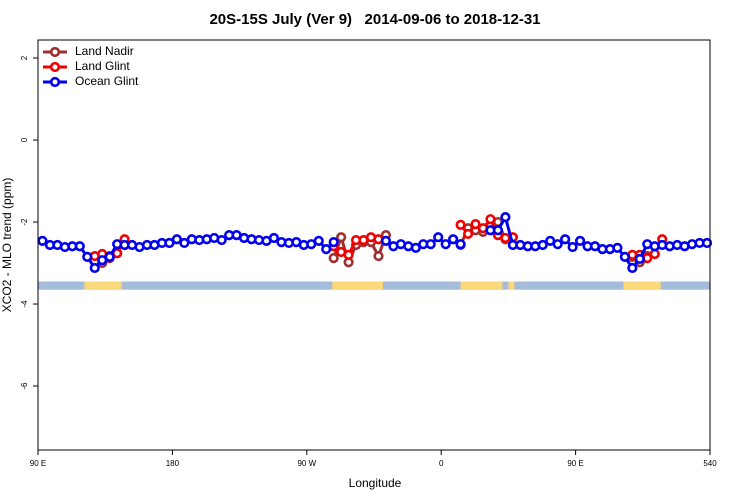 This screenshot has width=750, height=500. What do you see at coordinates (24, 57) in the screenshot?
I see `y-tick-label: 2` at bounding box center [24, 57].